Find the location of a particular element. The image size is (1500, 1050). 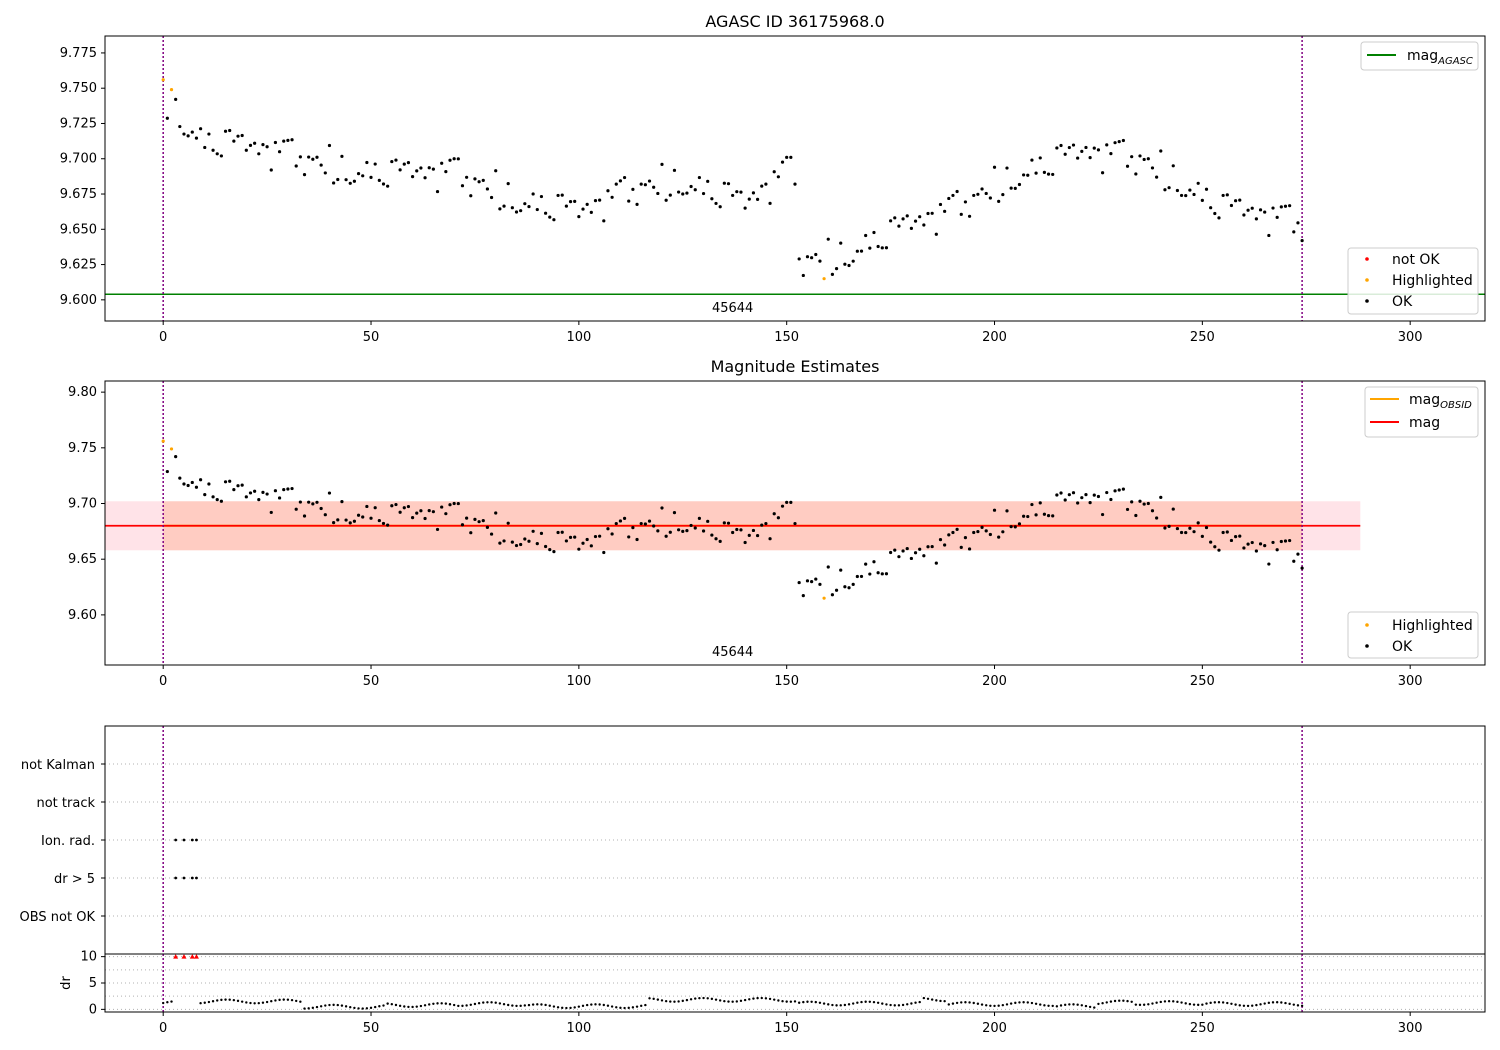

y-tick-label: 0 is located at coordinates (93, 1009).